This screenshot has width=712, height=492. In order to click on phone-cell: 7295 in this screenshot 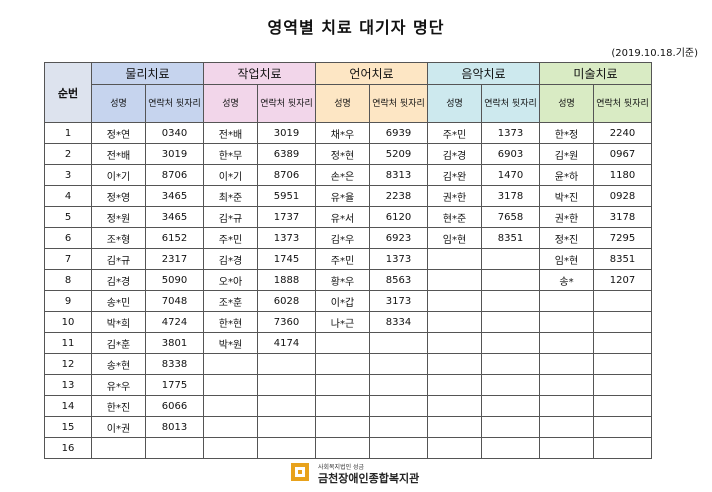, I will do `click(622, 238)`.